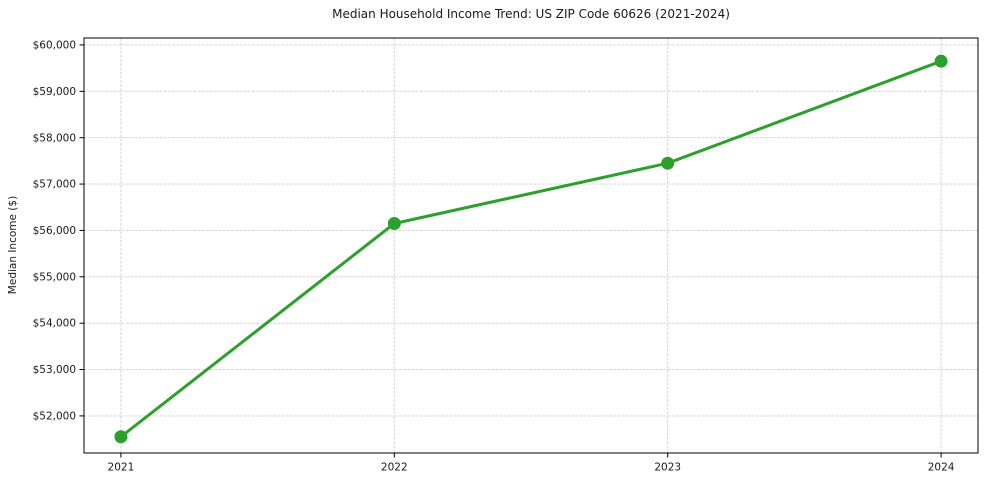 This screenshot has height=490, width=989. What do you see at coordinates (54, 92) in the screenshot?
I see `y-tick-label: $59,000` at bounding box center [54, 92].